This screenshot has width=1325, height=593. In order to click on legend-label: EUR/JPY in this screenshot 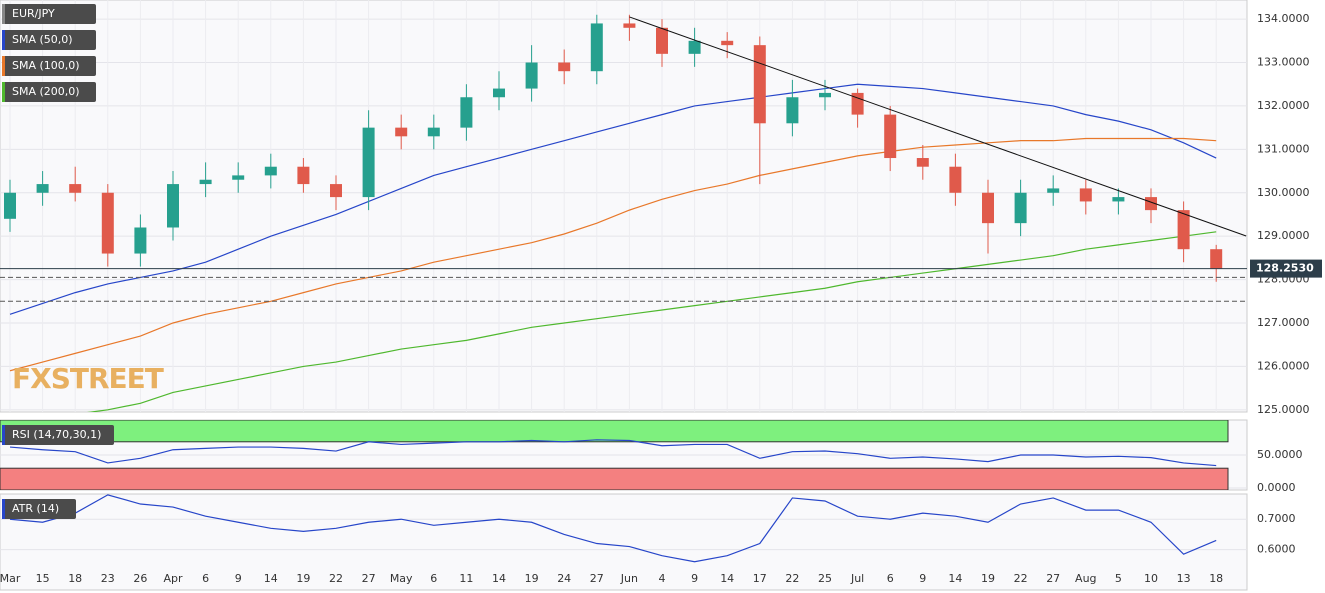, I will do `click(33, 13)`.